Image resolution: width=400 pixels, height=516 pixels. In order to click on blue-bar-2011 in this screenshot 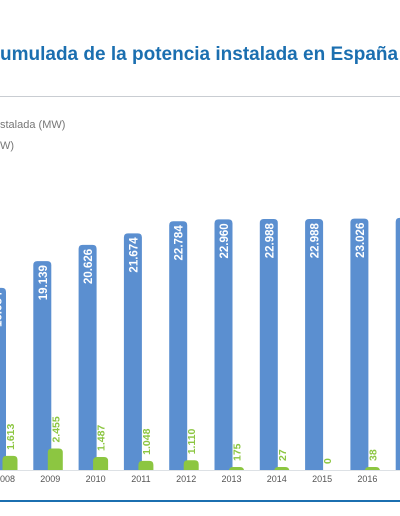, I will do `click(132, 351)`.